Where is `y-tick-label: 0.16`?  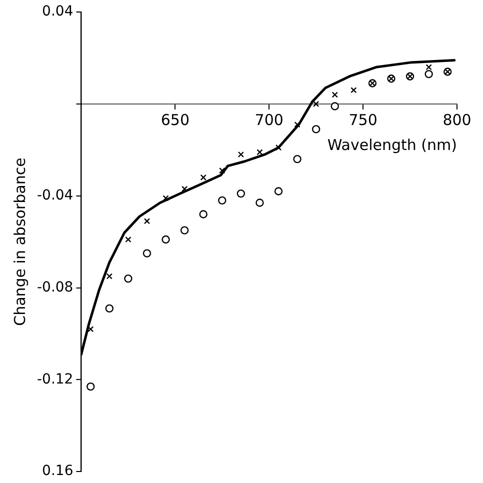
y-tick-label: 0.16 is located at coordinates (58, 471).